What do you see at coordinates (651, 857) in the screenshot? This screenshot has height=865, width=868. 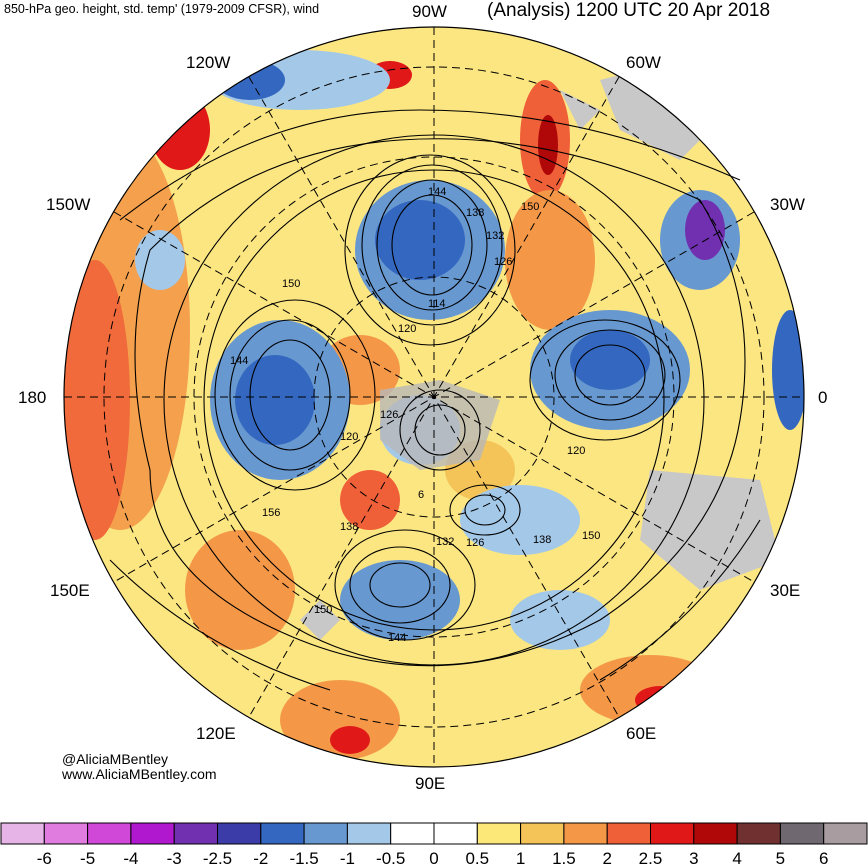 I see `colorbar-tick-label: 2.5` at bounding box center [651, 857].